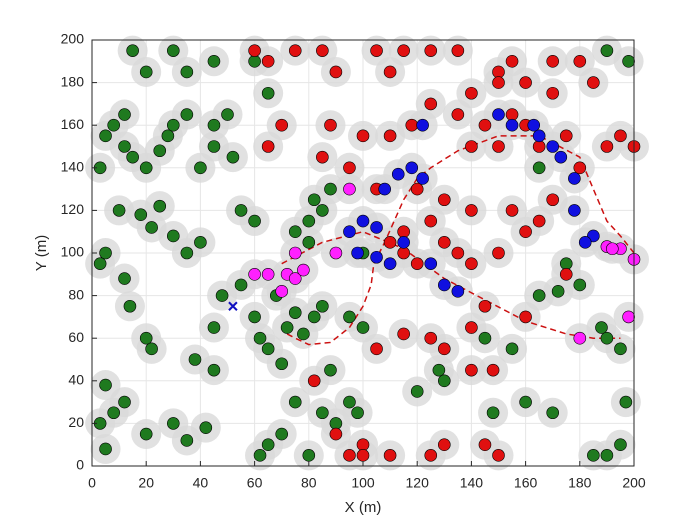 This screenshot has width=700, height=525. Describe the element at coordinates (201, 483) in the screenshot. I see `x-tick-label: 40` at that location.